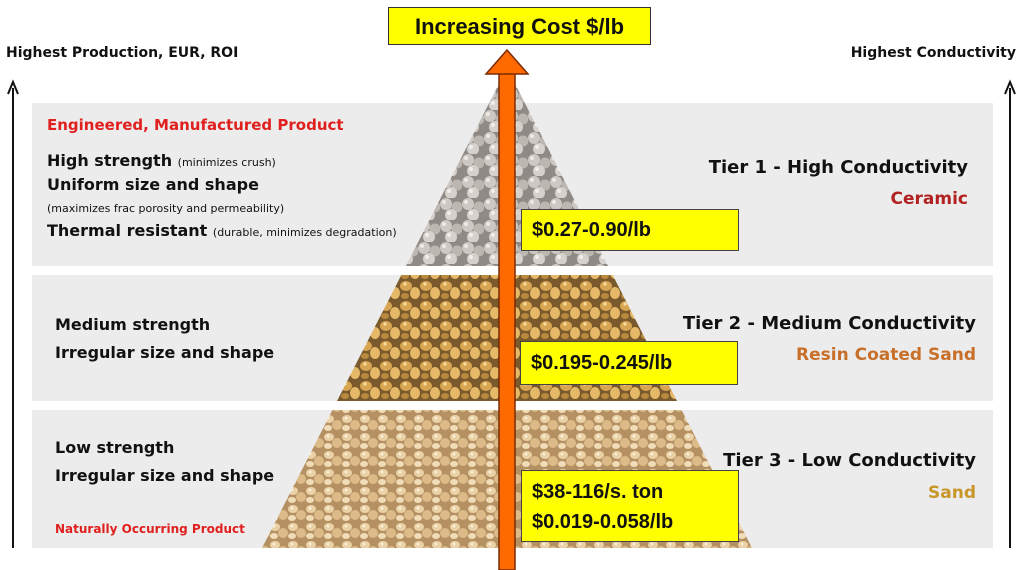 The image size is (1024, 570). I want to click on tier-2-description: Medium strength Irregular size and shape, so click(164, 339).